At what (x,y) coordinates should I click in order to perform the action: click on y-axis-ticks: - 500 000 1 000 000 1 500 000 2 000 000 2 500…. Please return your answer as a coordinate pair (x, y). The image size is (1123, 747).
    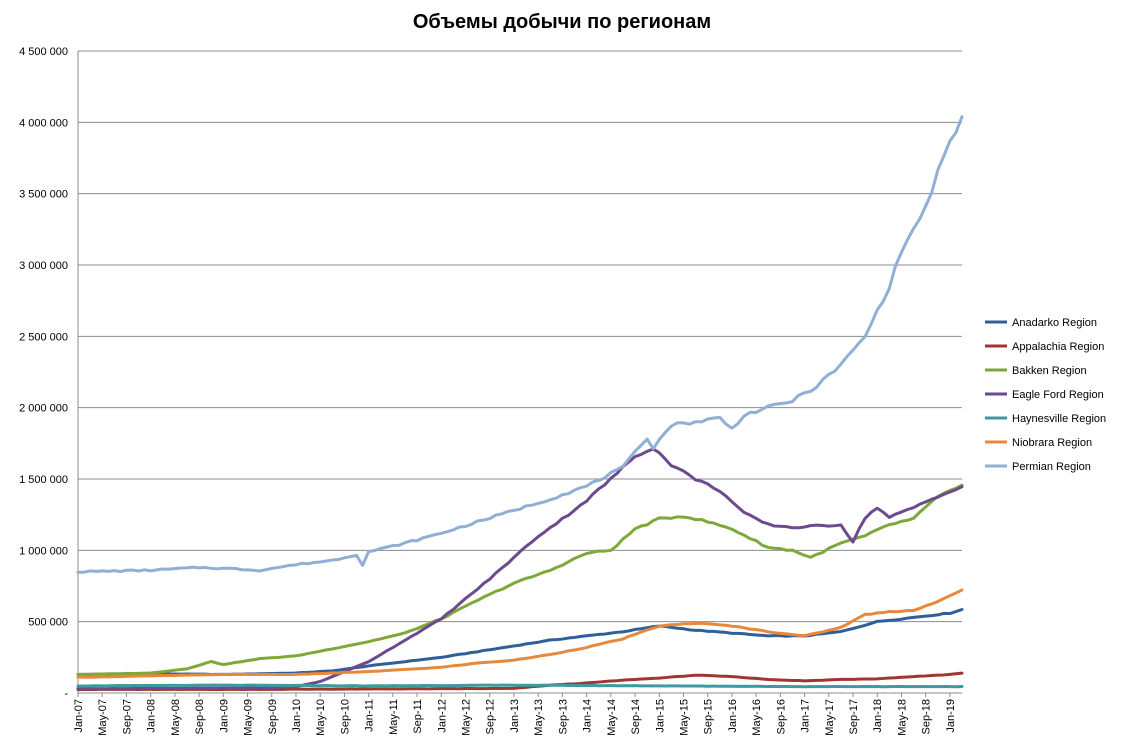
    Looking at the image, I should click on (43, 373).